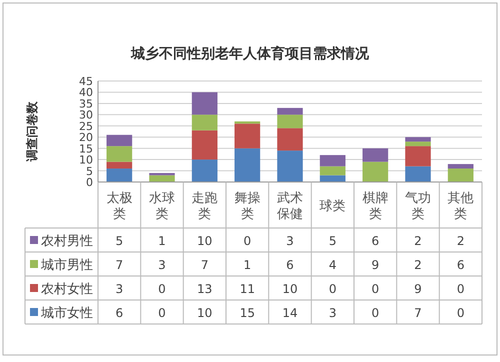  What do you see at coordinates (461, 206) in the screenshot?
I see `x-tick-label: 其他类` at bounding box center [461, 206].